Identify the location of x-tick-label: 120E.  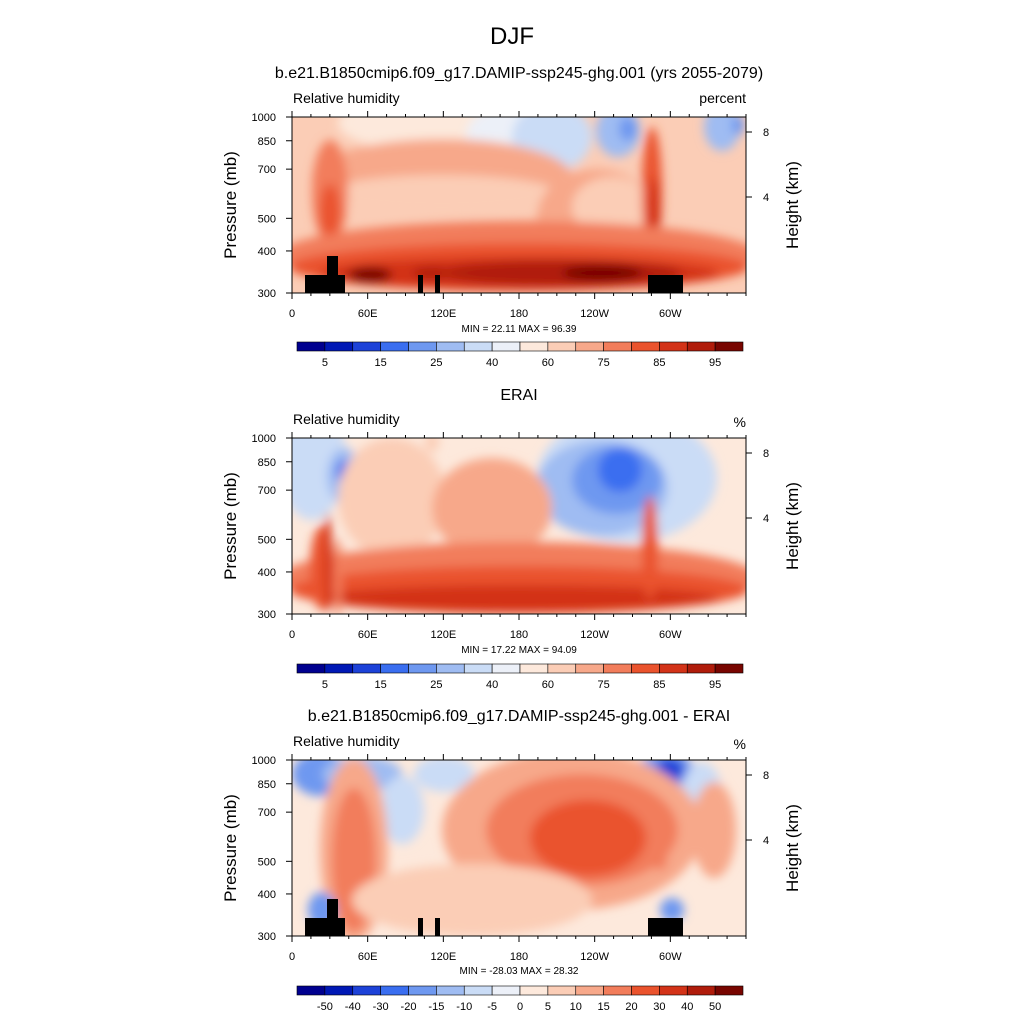
(443, 957).